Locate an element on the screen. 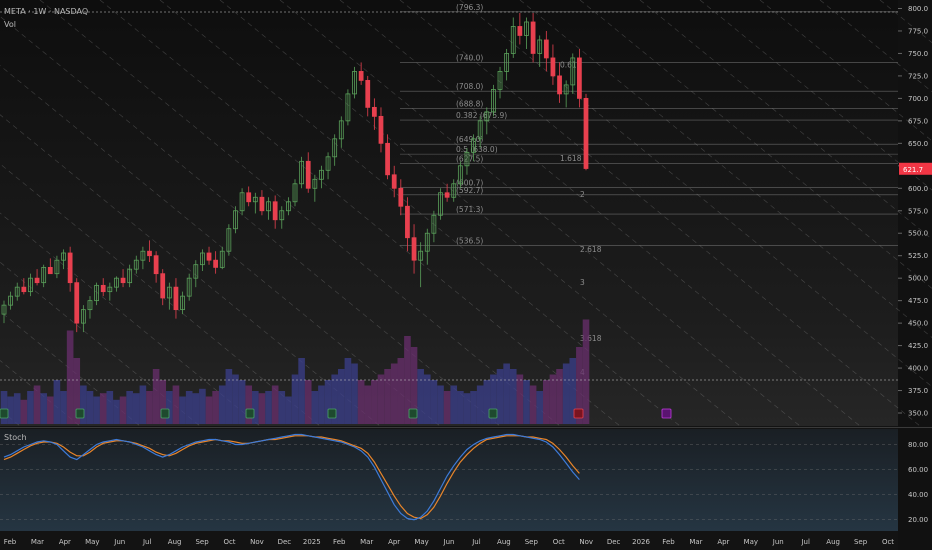  last-price-marker is located at coordinates (915, 168).